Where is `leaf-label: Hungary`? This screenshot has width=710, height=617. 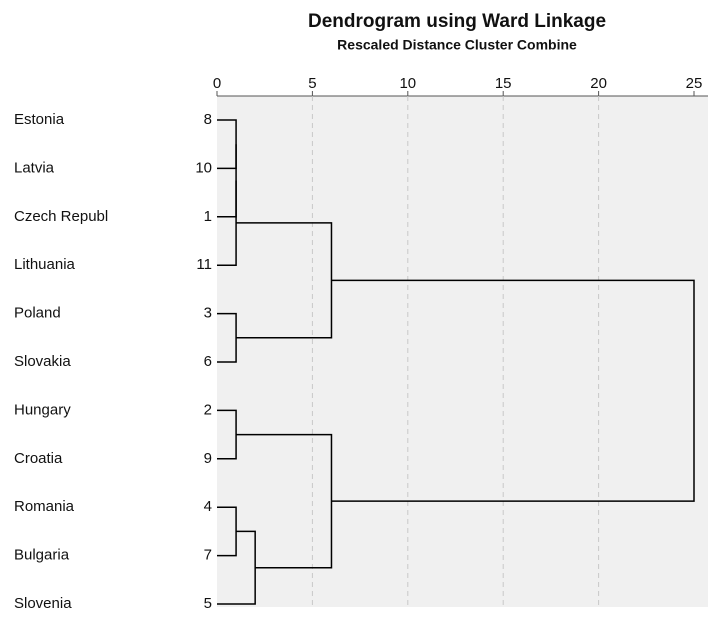 leaf-label: Hungary is located at coordinates (42, 409).